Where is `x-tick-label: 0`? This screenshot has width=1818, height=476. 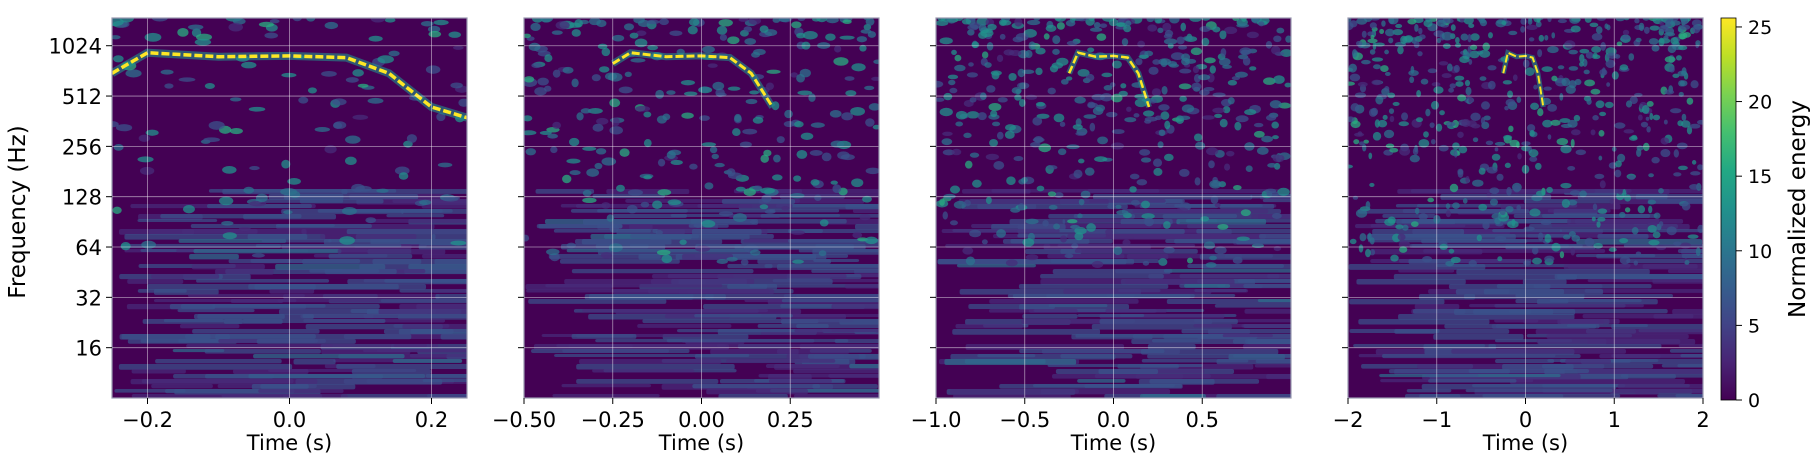
x-tick-label: 0 is located at coordinates (1525, 420).